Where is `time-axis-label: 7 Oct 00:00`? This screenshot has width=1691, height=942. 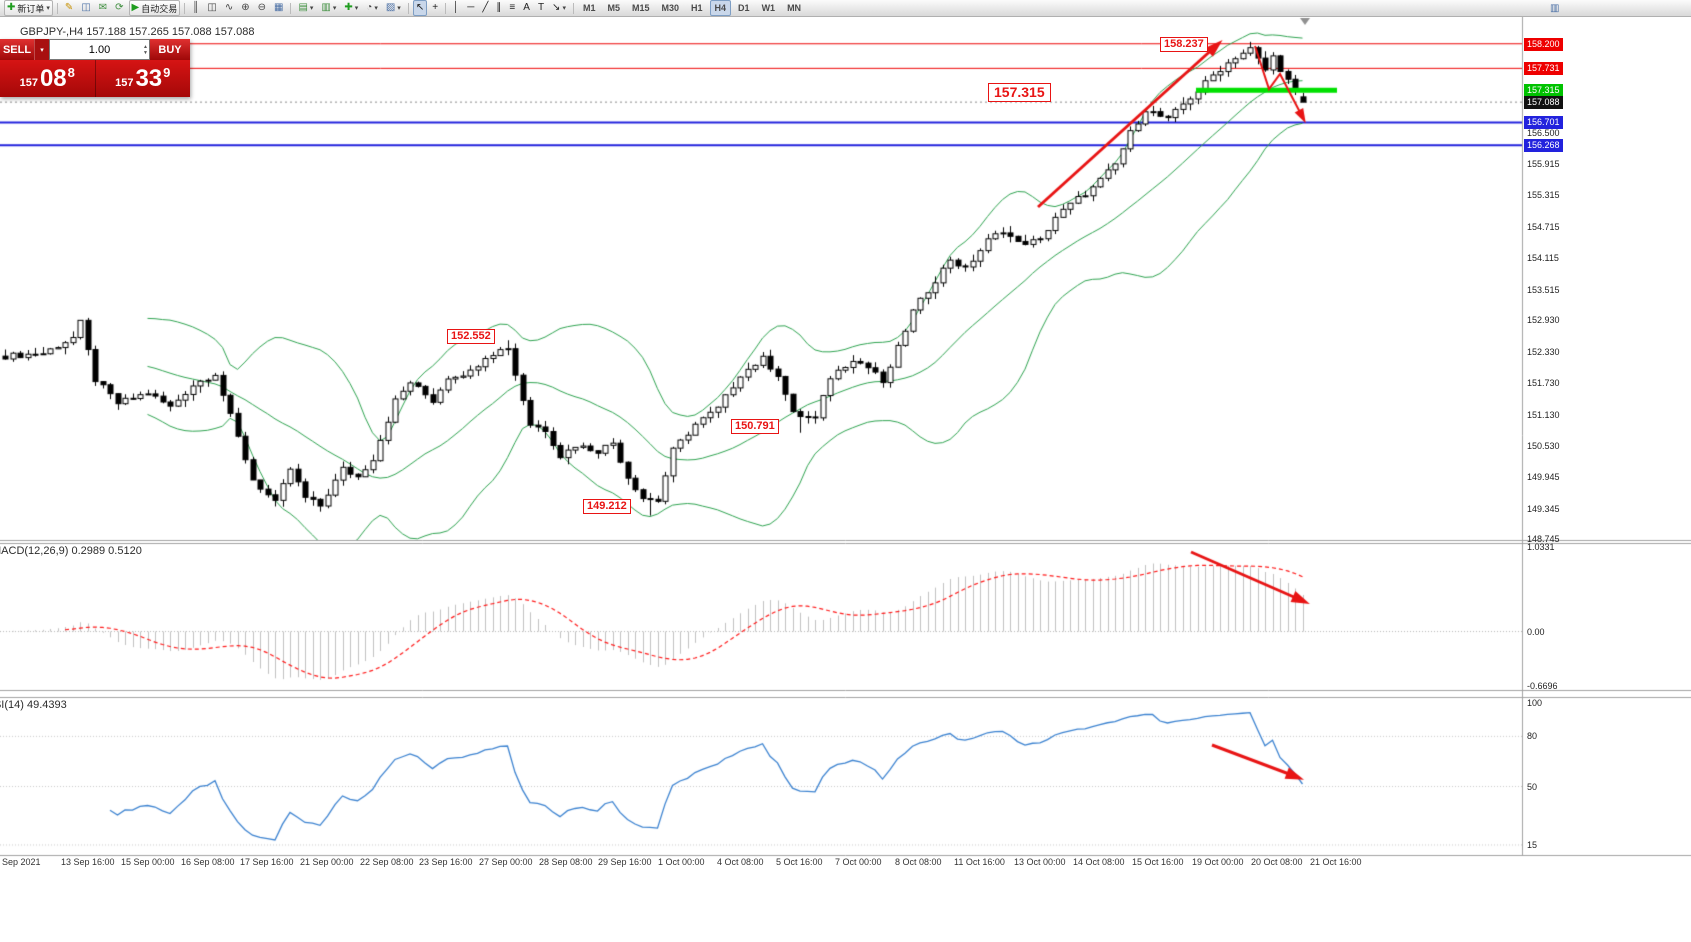 time-axis-label: 7 Oct 00:00 is located at coordinates (858, 862).